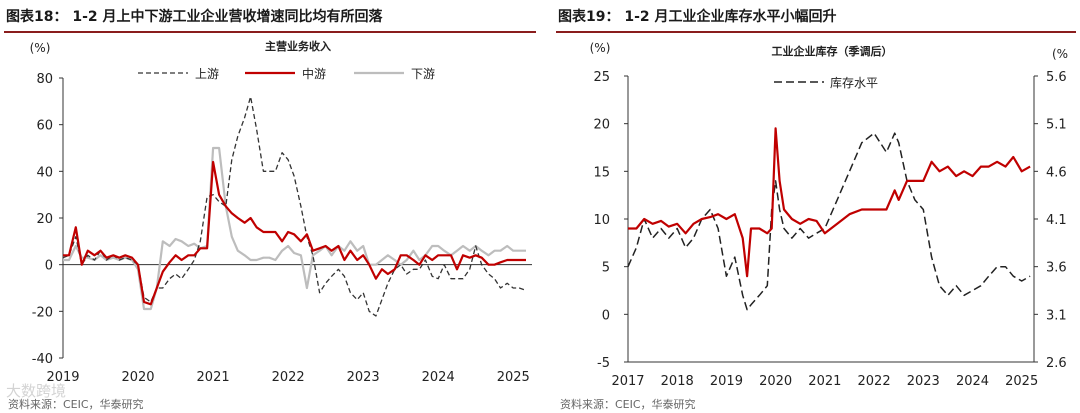 The height and width of the screenshot is (413, 1080). I want to click on y-tick-label: 15, so click(601, 172).